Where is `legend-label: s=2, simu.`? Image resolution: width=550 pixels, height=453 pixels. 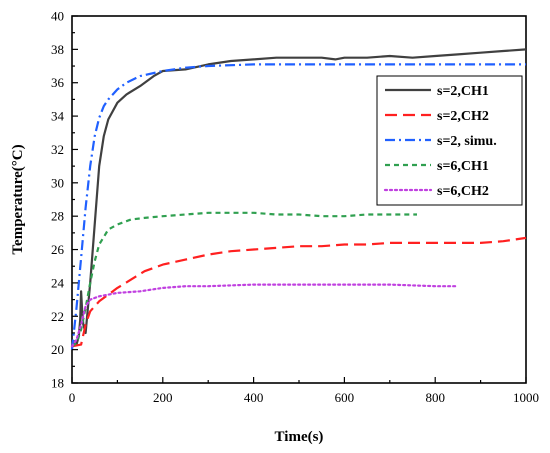
legend-label: s=2, simu. is located at coordinates (467, 141).